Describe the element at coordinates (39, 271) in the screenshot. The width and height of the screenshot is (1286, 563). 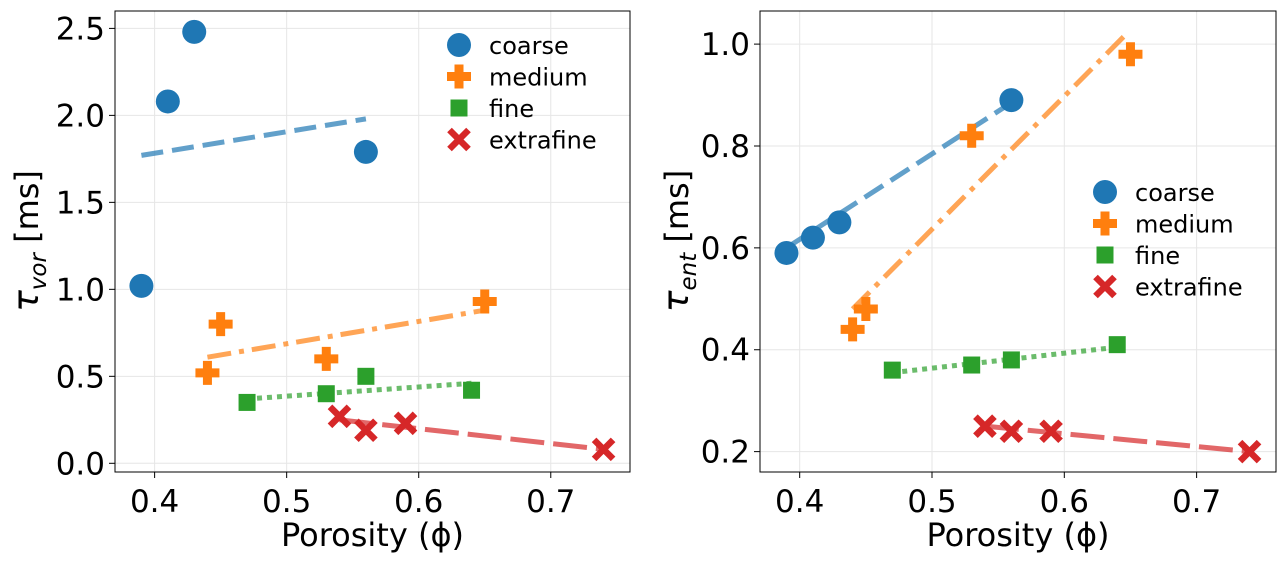
I see `y-axis-label-subscript: vor` at that location.